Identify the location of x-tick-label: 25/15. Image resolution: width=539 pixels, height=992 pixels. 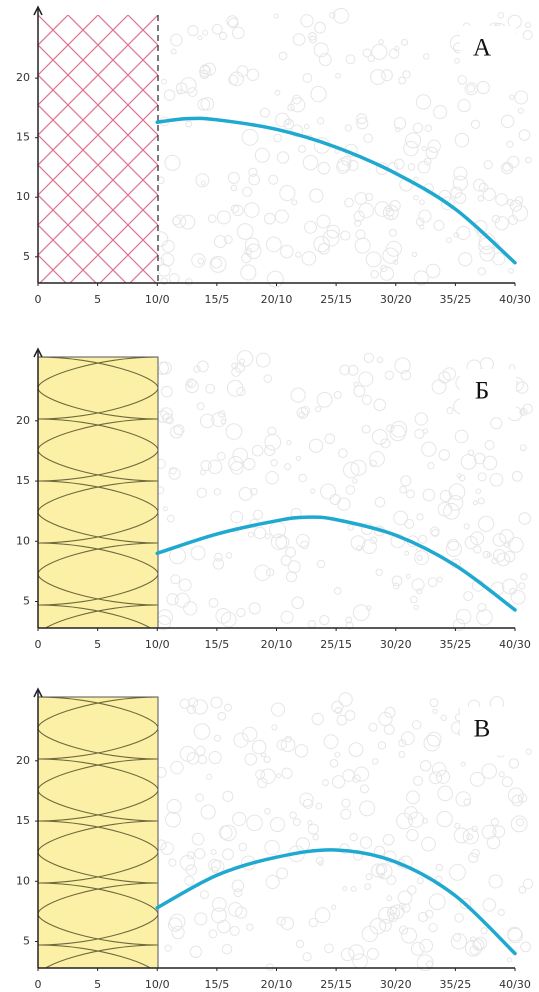
(336, 644).